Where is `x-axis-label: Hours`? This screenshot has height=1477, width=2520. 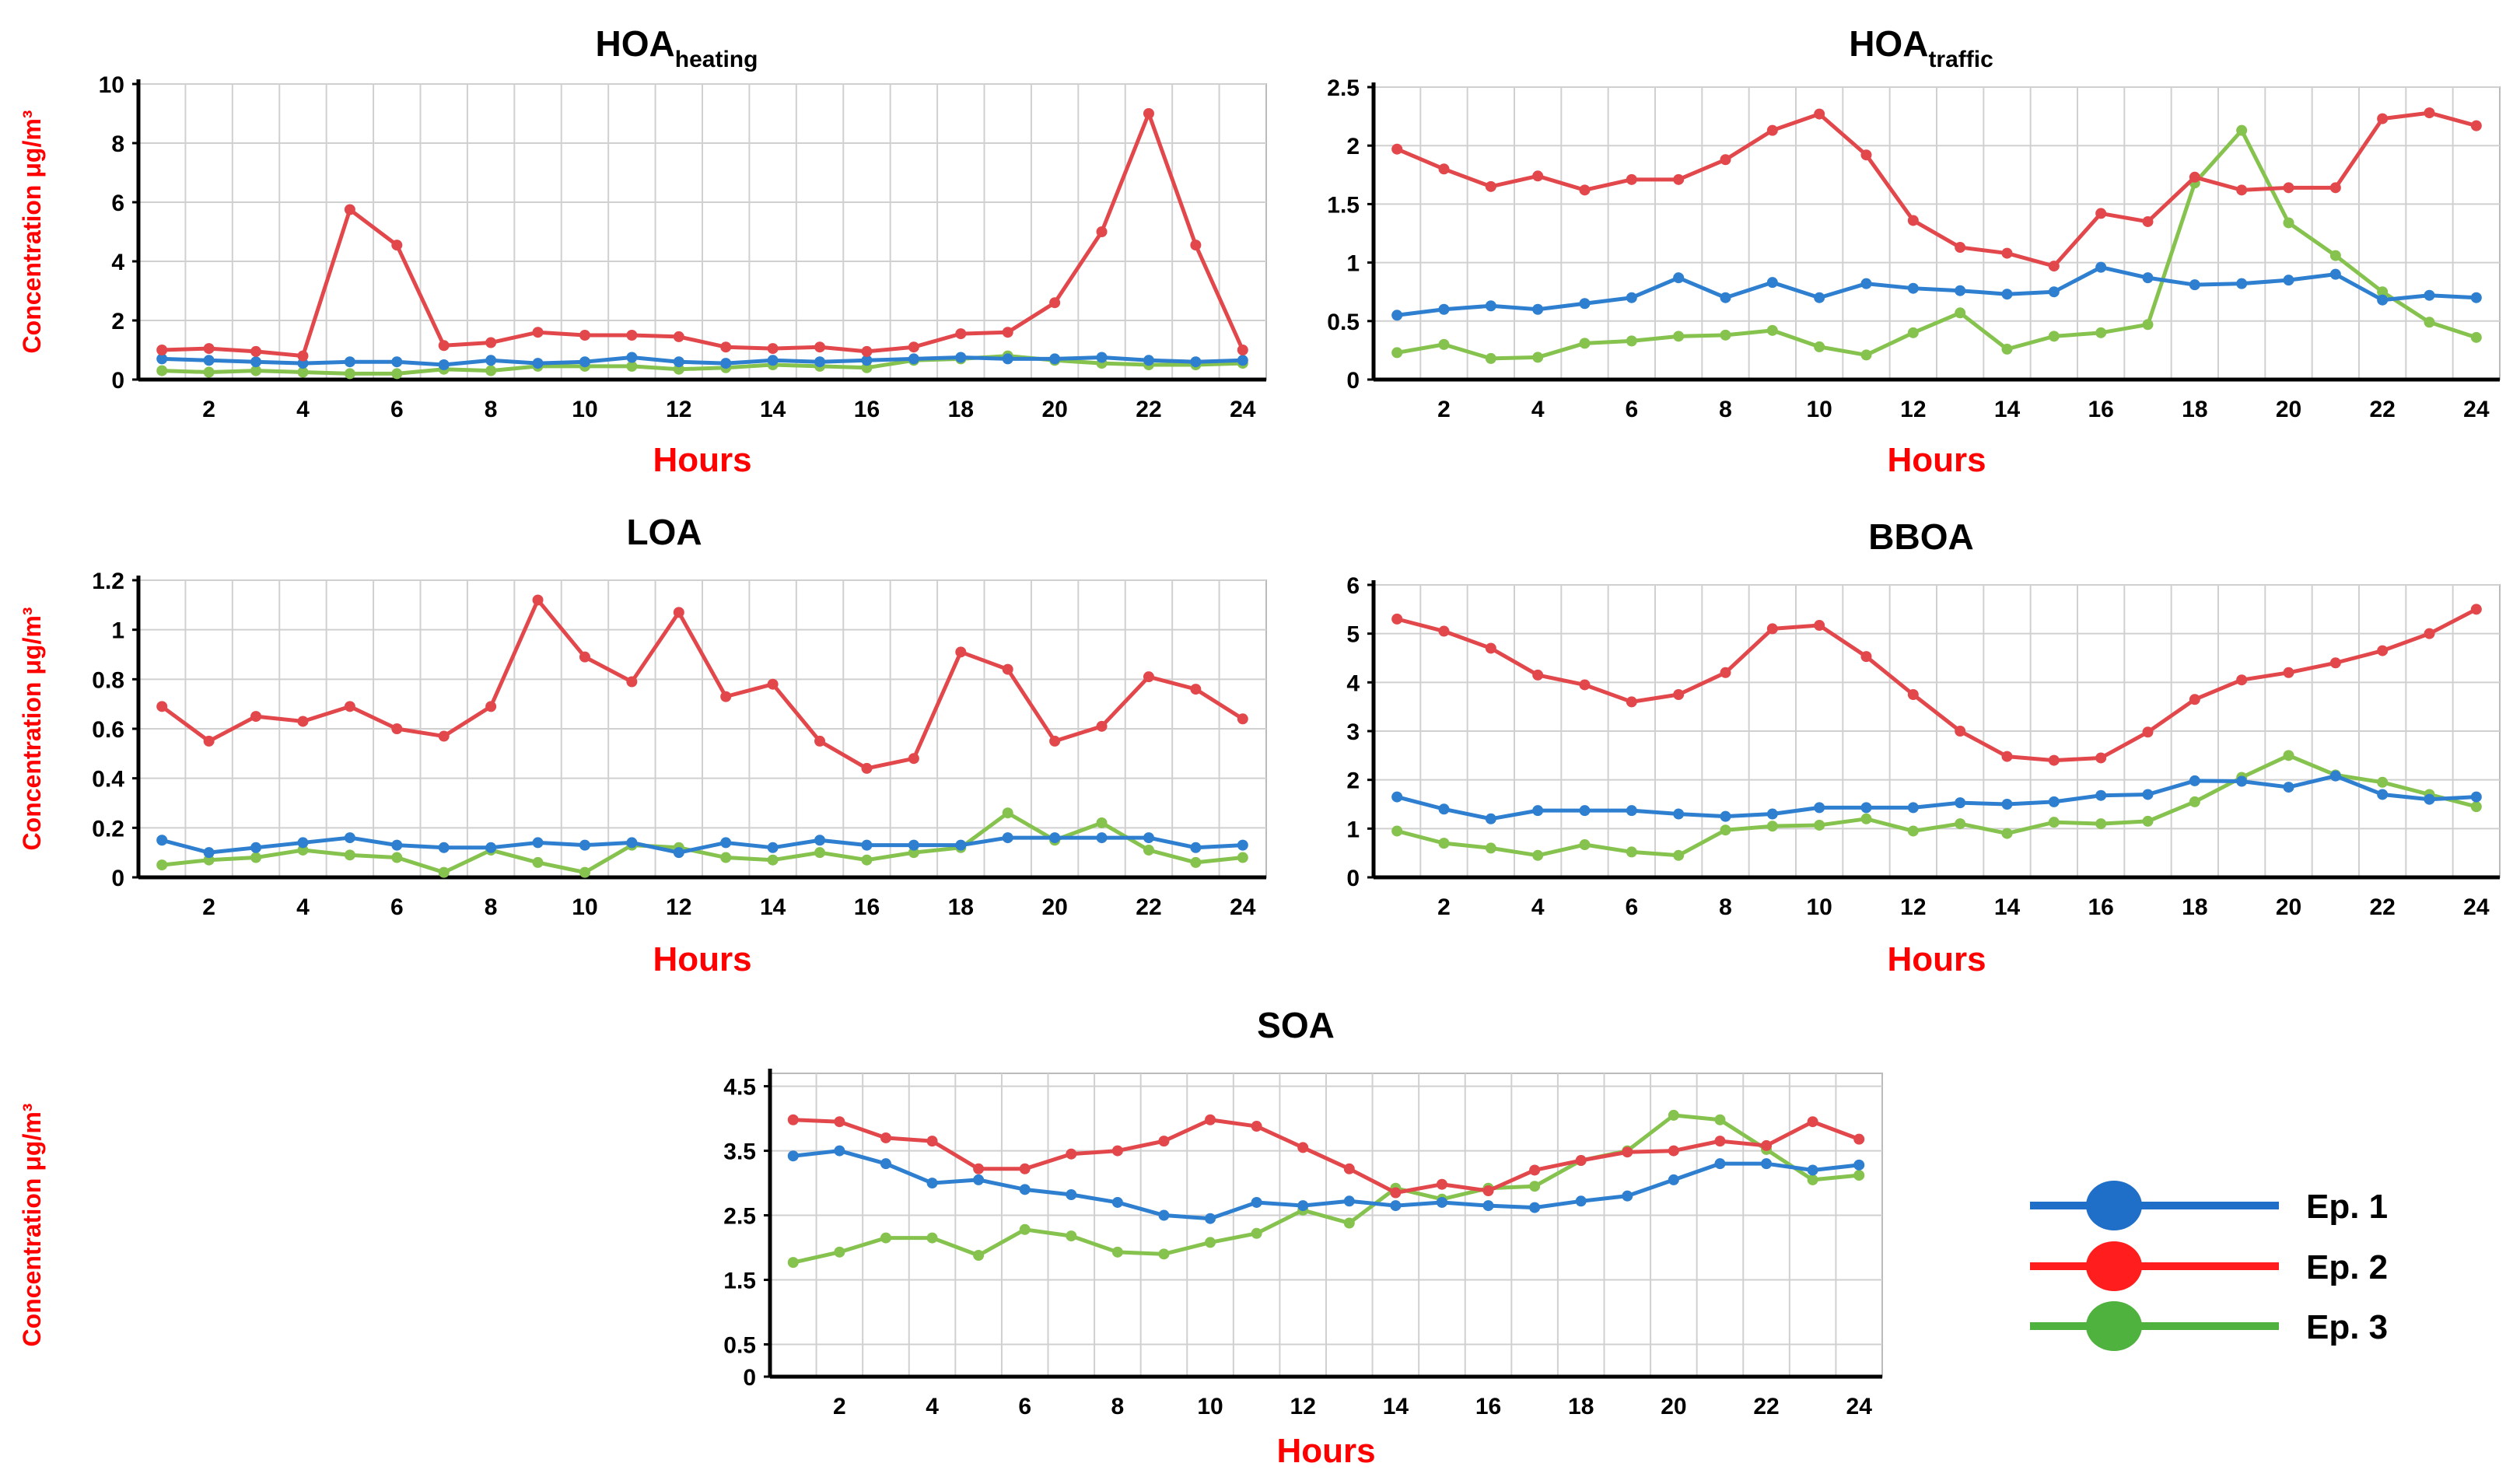
x-axis-label: Hours is located at coordinates (702, 959).